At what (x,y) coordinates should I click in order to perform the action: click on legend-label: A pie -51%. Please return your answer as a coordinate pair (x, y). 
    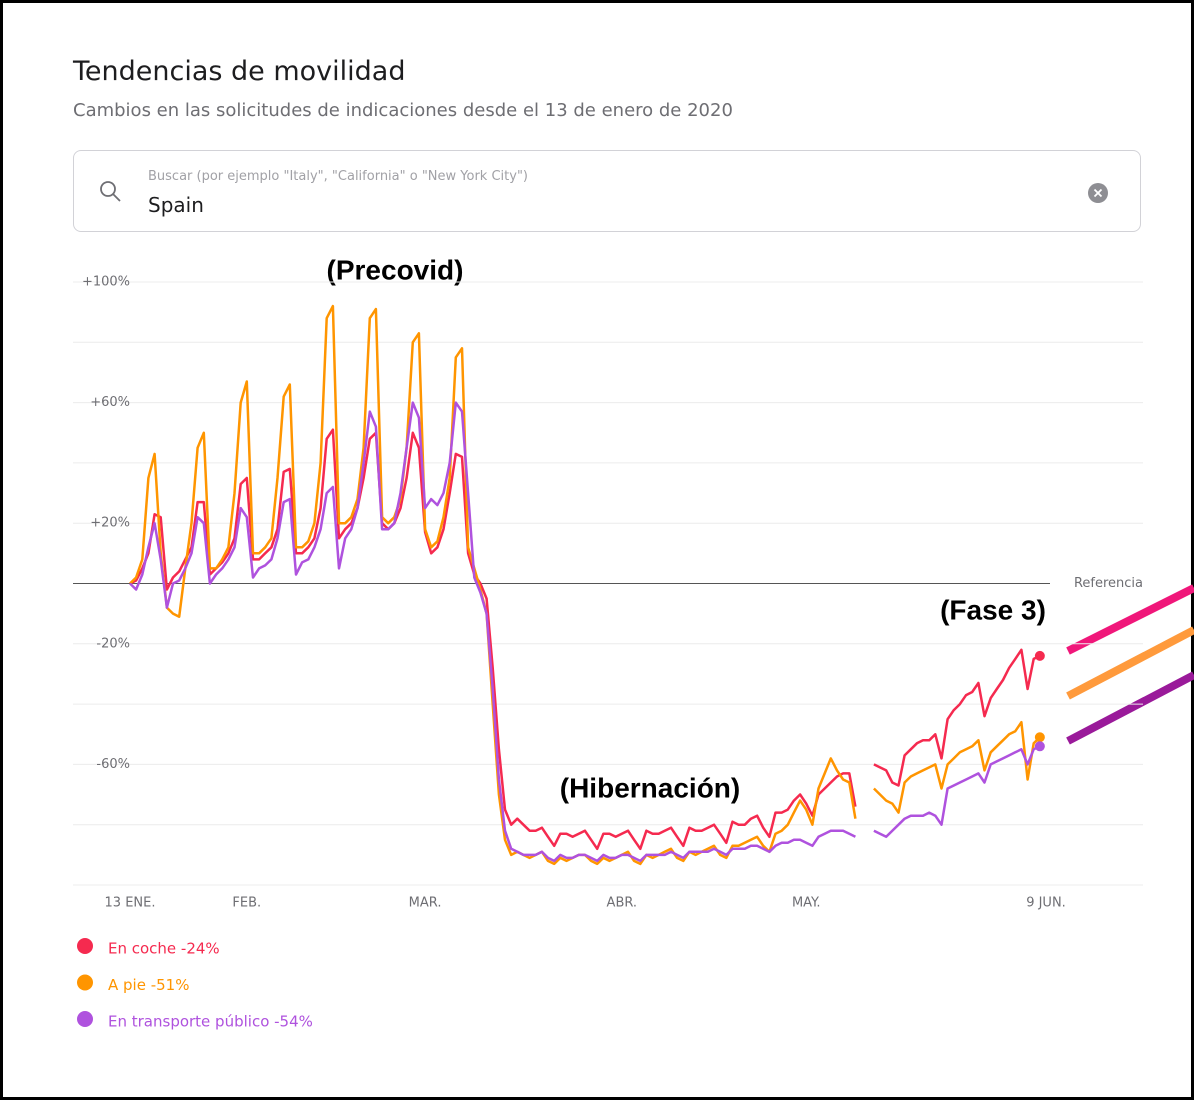
    Looking at the image, I should click on (148, 985).